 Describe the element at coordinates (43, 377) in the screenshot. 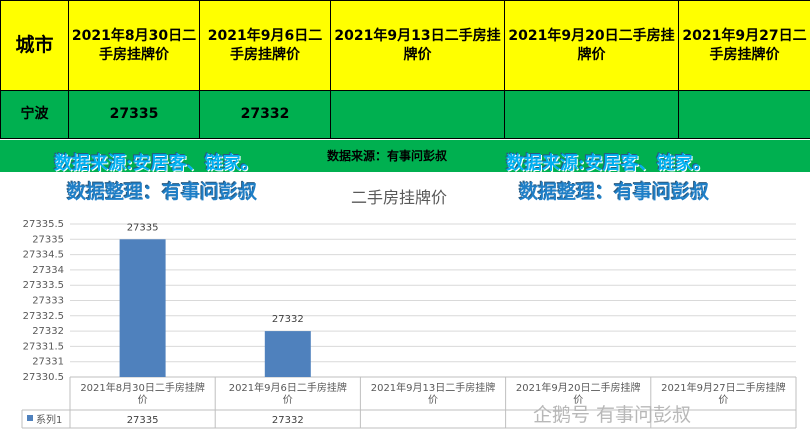

I see `y-tick-label: 27330.5` at that location.